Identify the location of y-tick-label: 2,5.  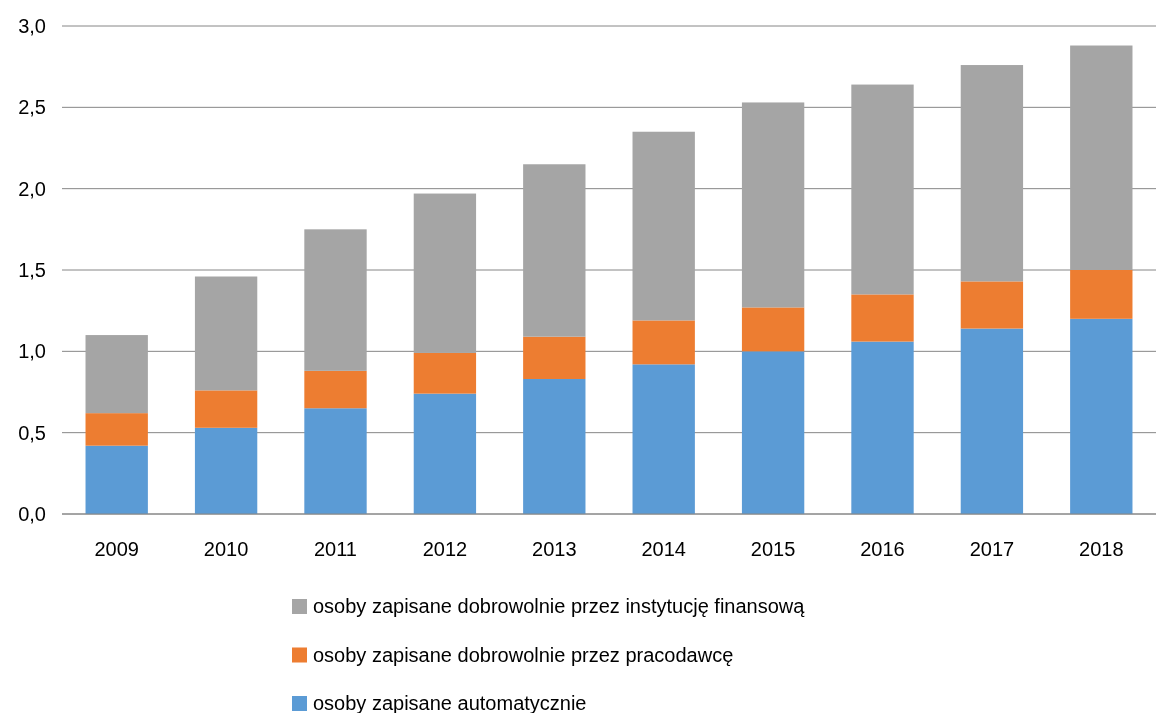
(32, 107).